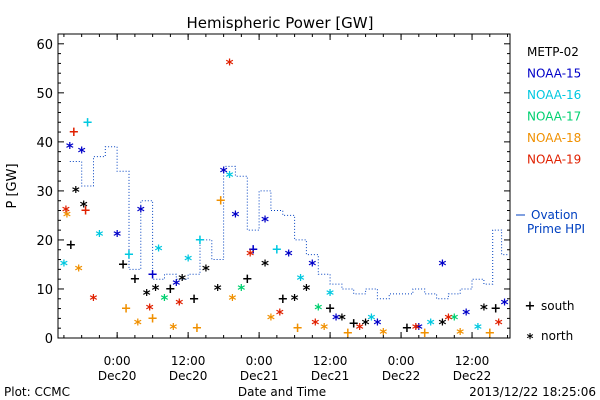 The height and width of the screenshot is (400, 600). I want to click on symbol-legend-south-label: south, so click(558, 306).